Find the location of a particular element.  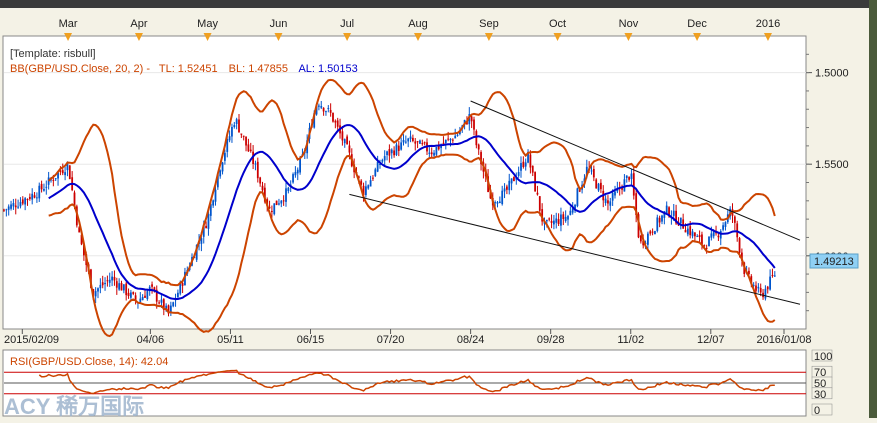

watermark-logo: ACY 稀万国际 is located at coordinates (74, 406).